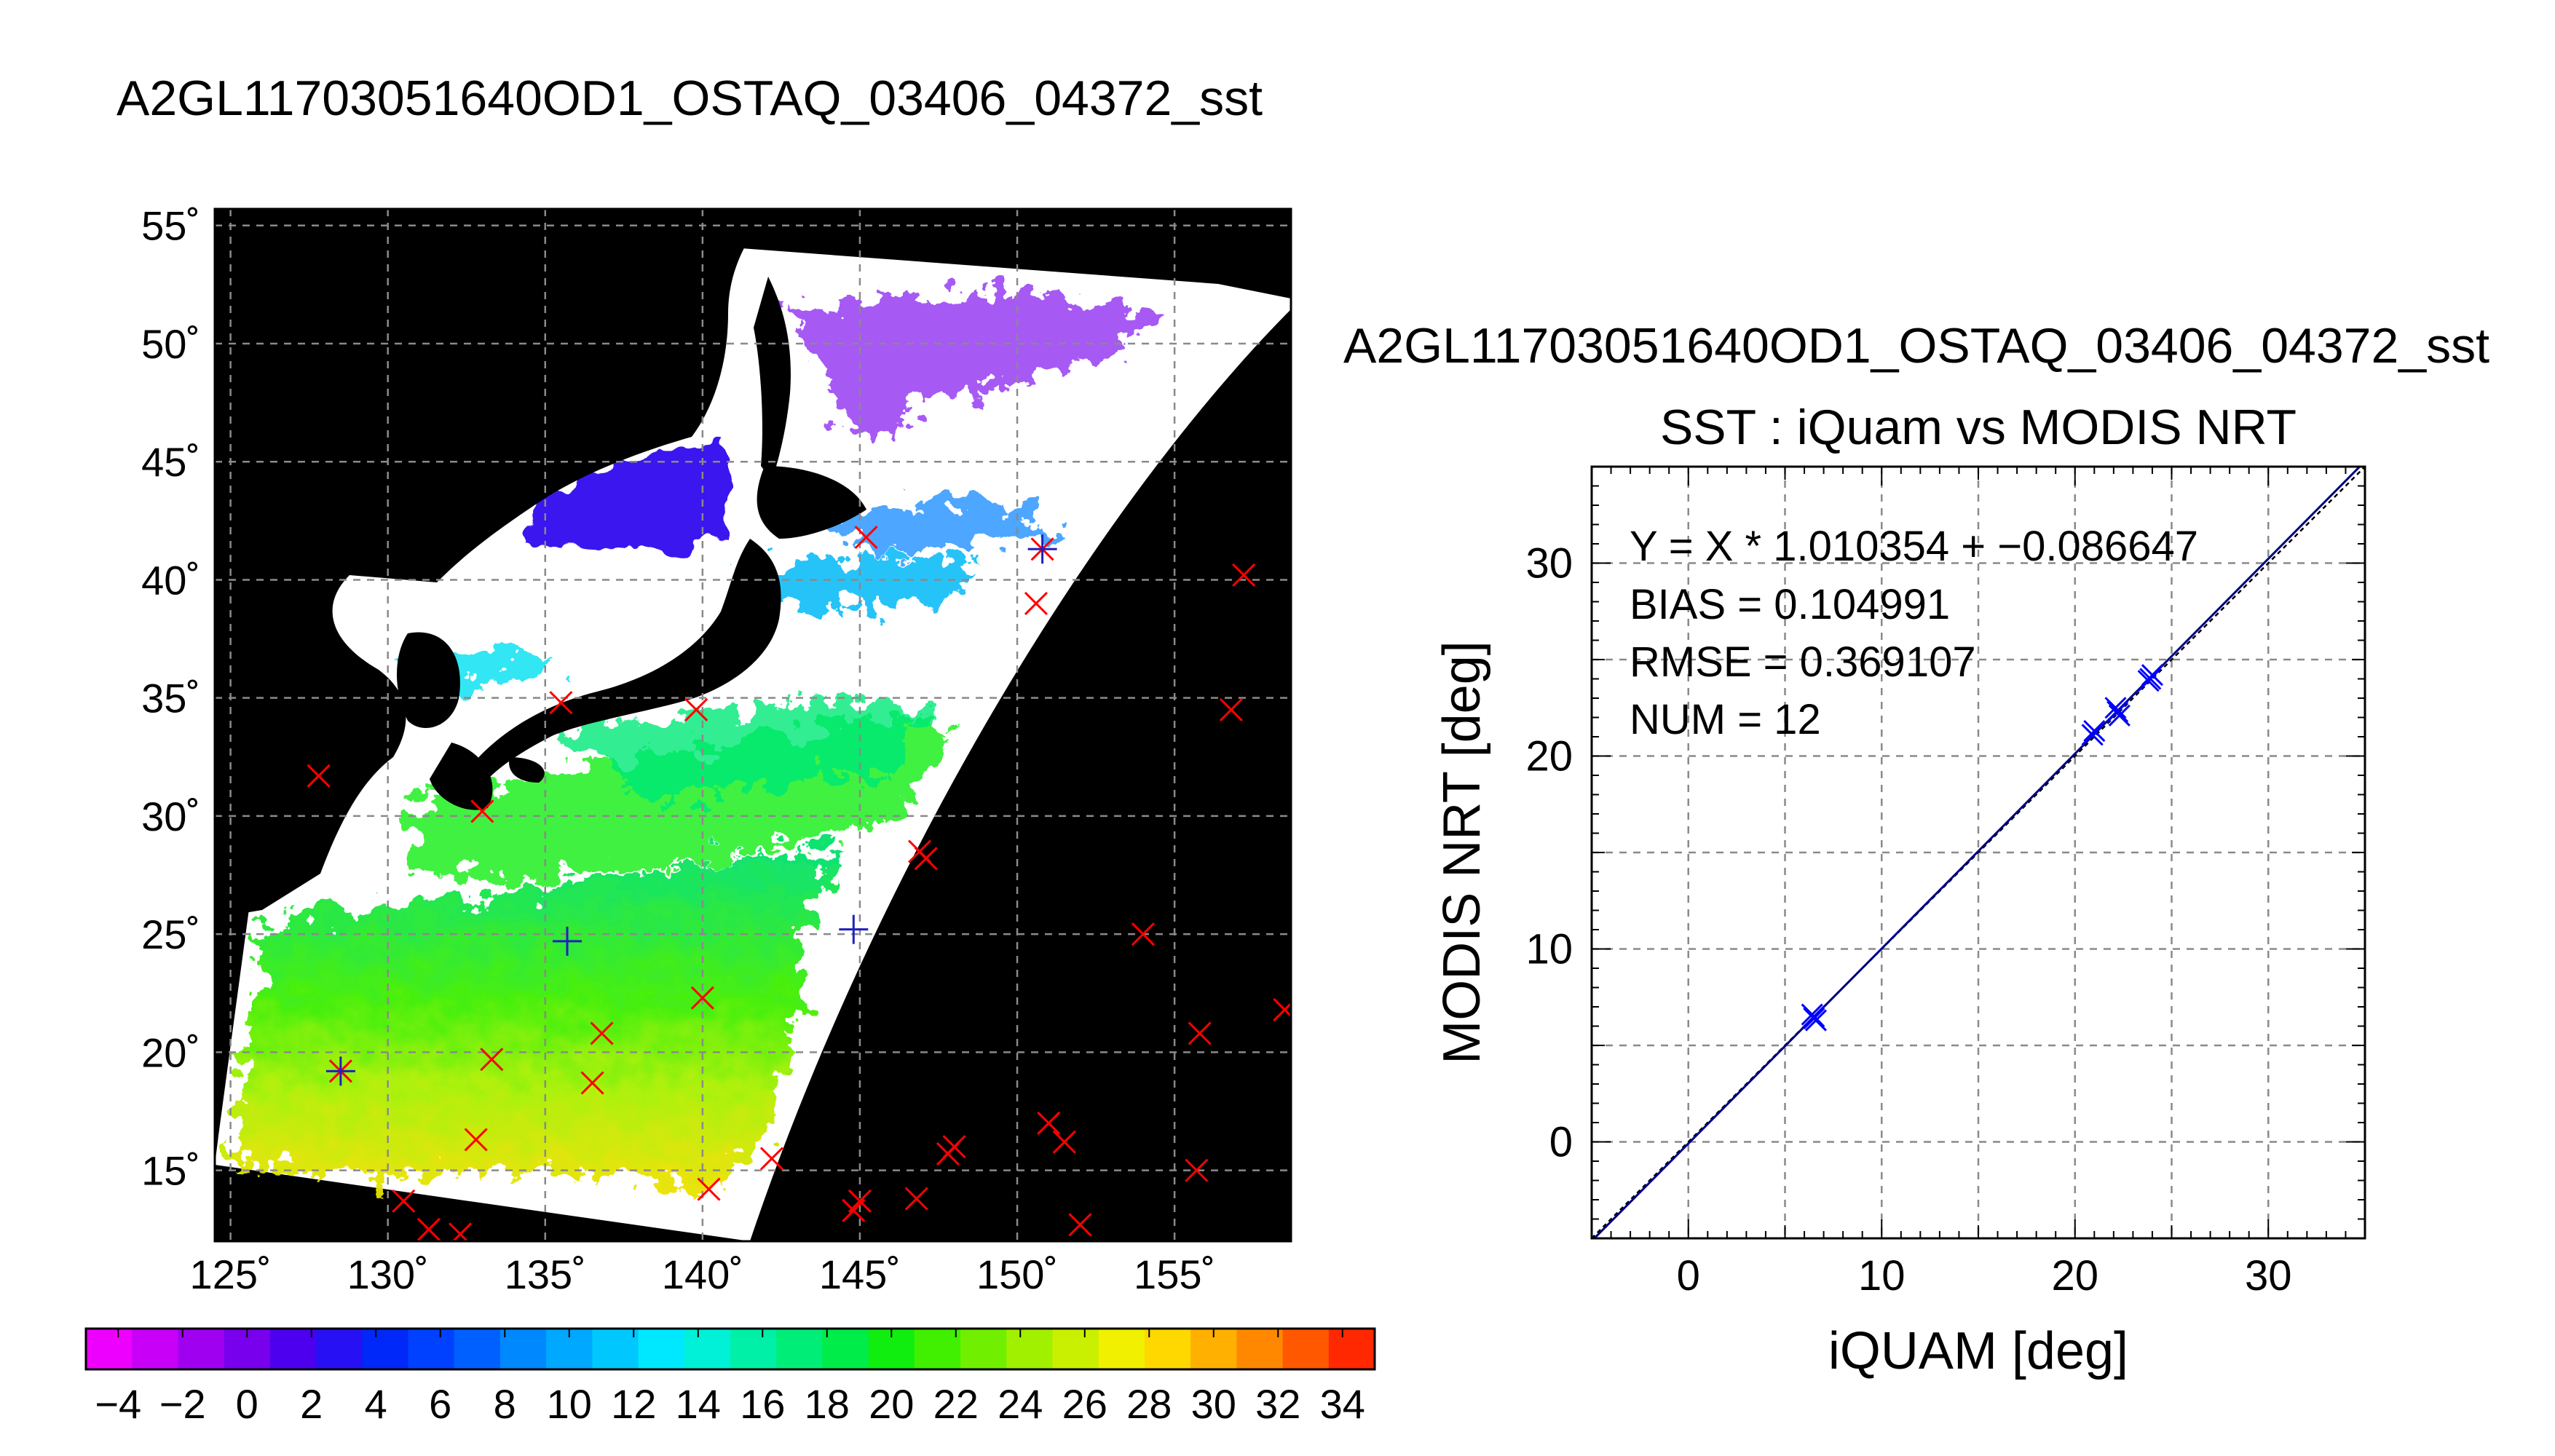 The height and width of the screenshot is (1456, 2555). I want to click on colorbar-tick-label: 6, so click(440, 1404).